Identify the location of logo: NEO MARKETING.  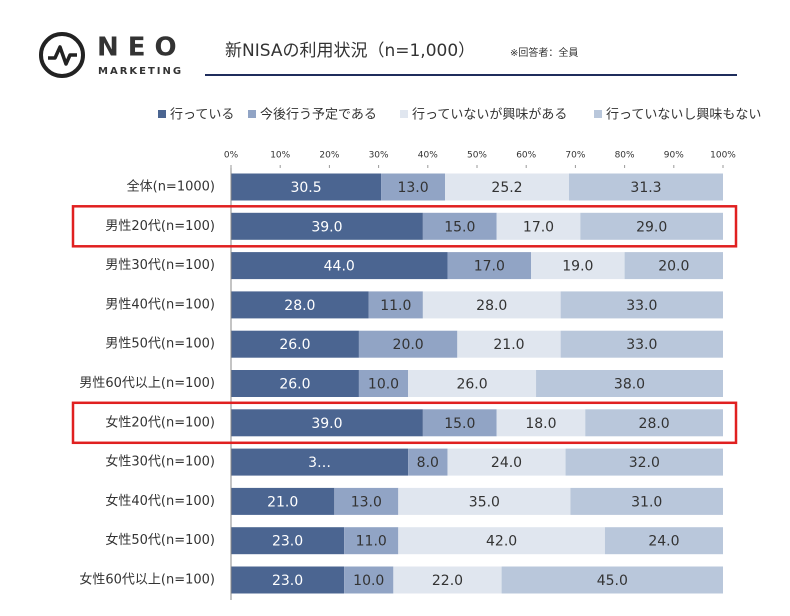
(110, 55).